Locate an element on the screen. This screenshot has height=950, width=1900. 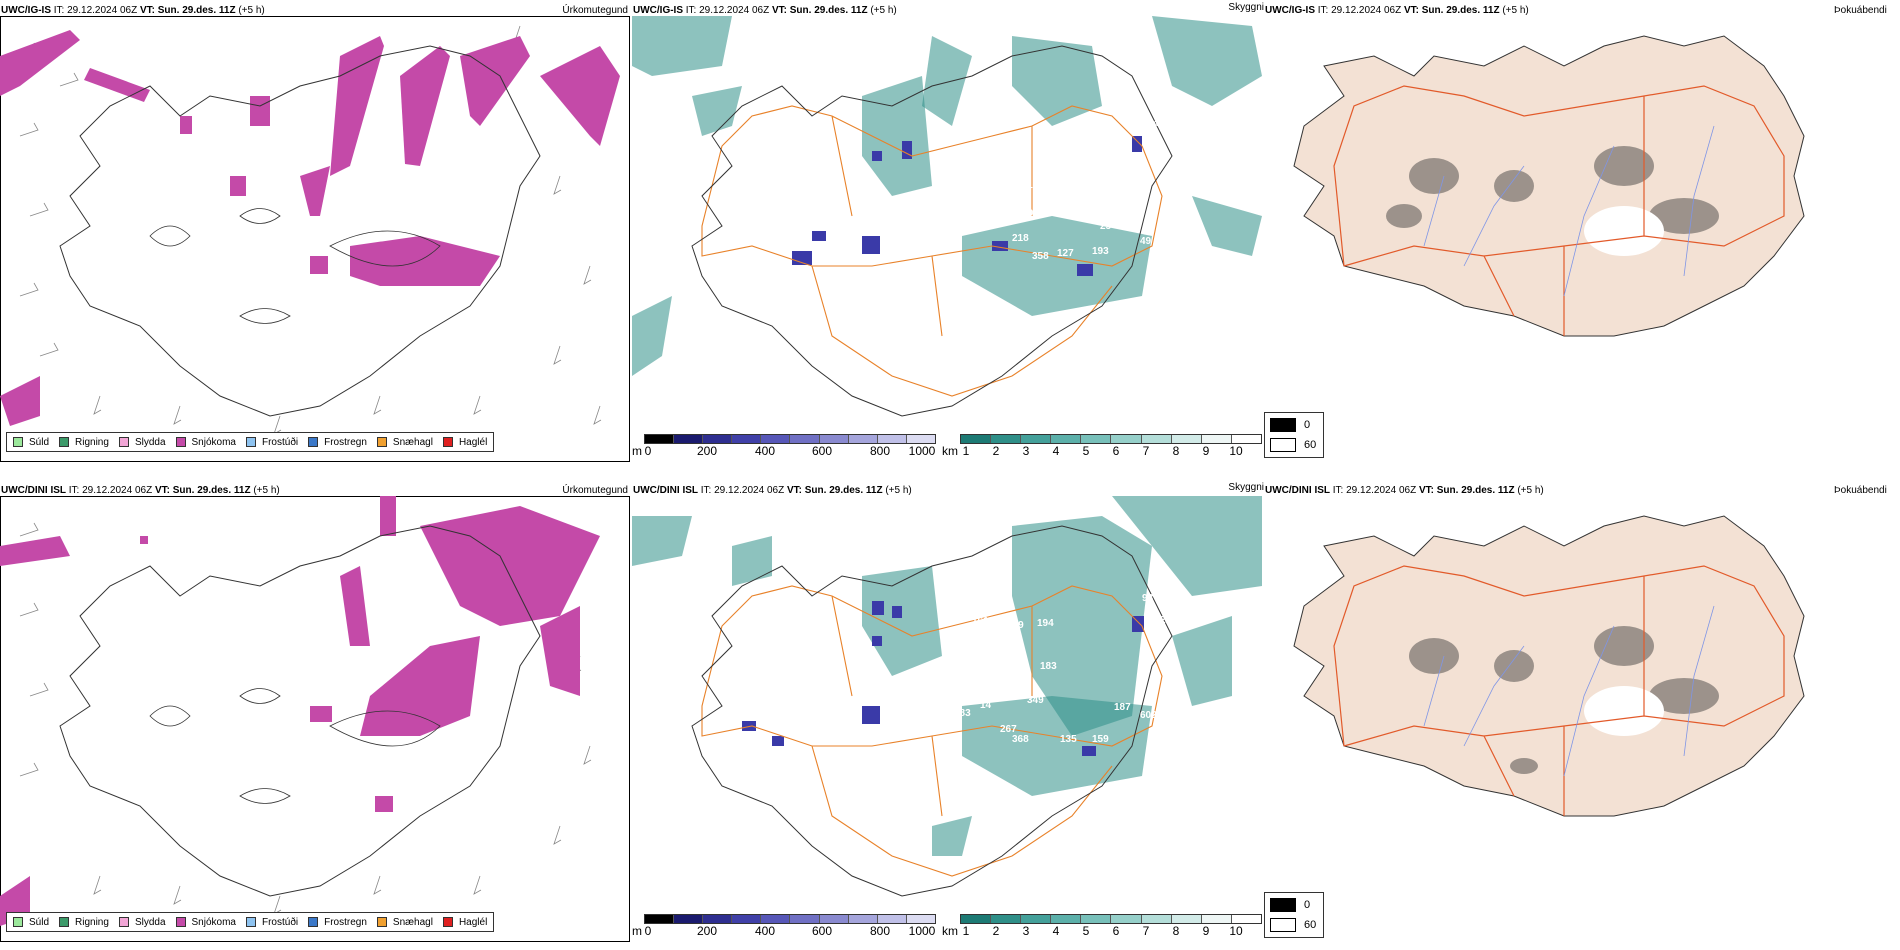
panel-title: Skyggni is located at coordinates (1246, 7).